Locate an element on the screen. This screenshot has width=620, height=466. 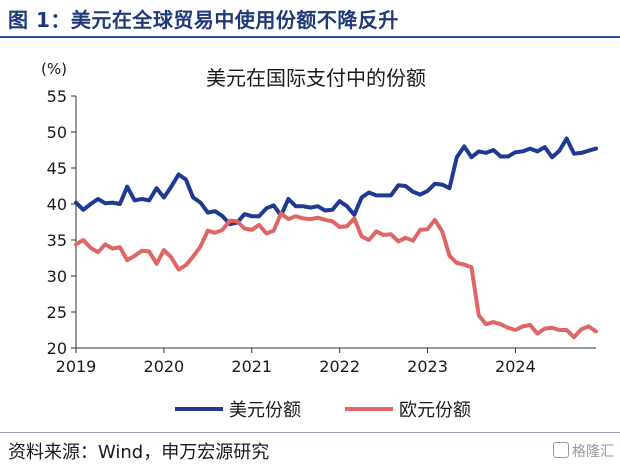
x-axis-ticks: 2019 2020 2021 2022 2023 2024 is located at coordinates (296, 362).